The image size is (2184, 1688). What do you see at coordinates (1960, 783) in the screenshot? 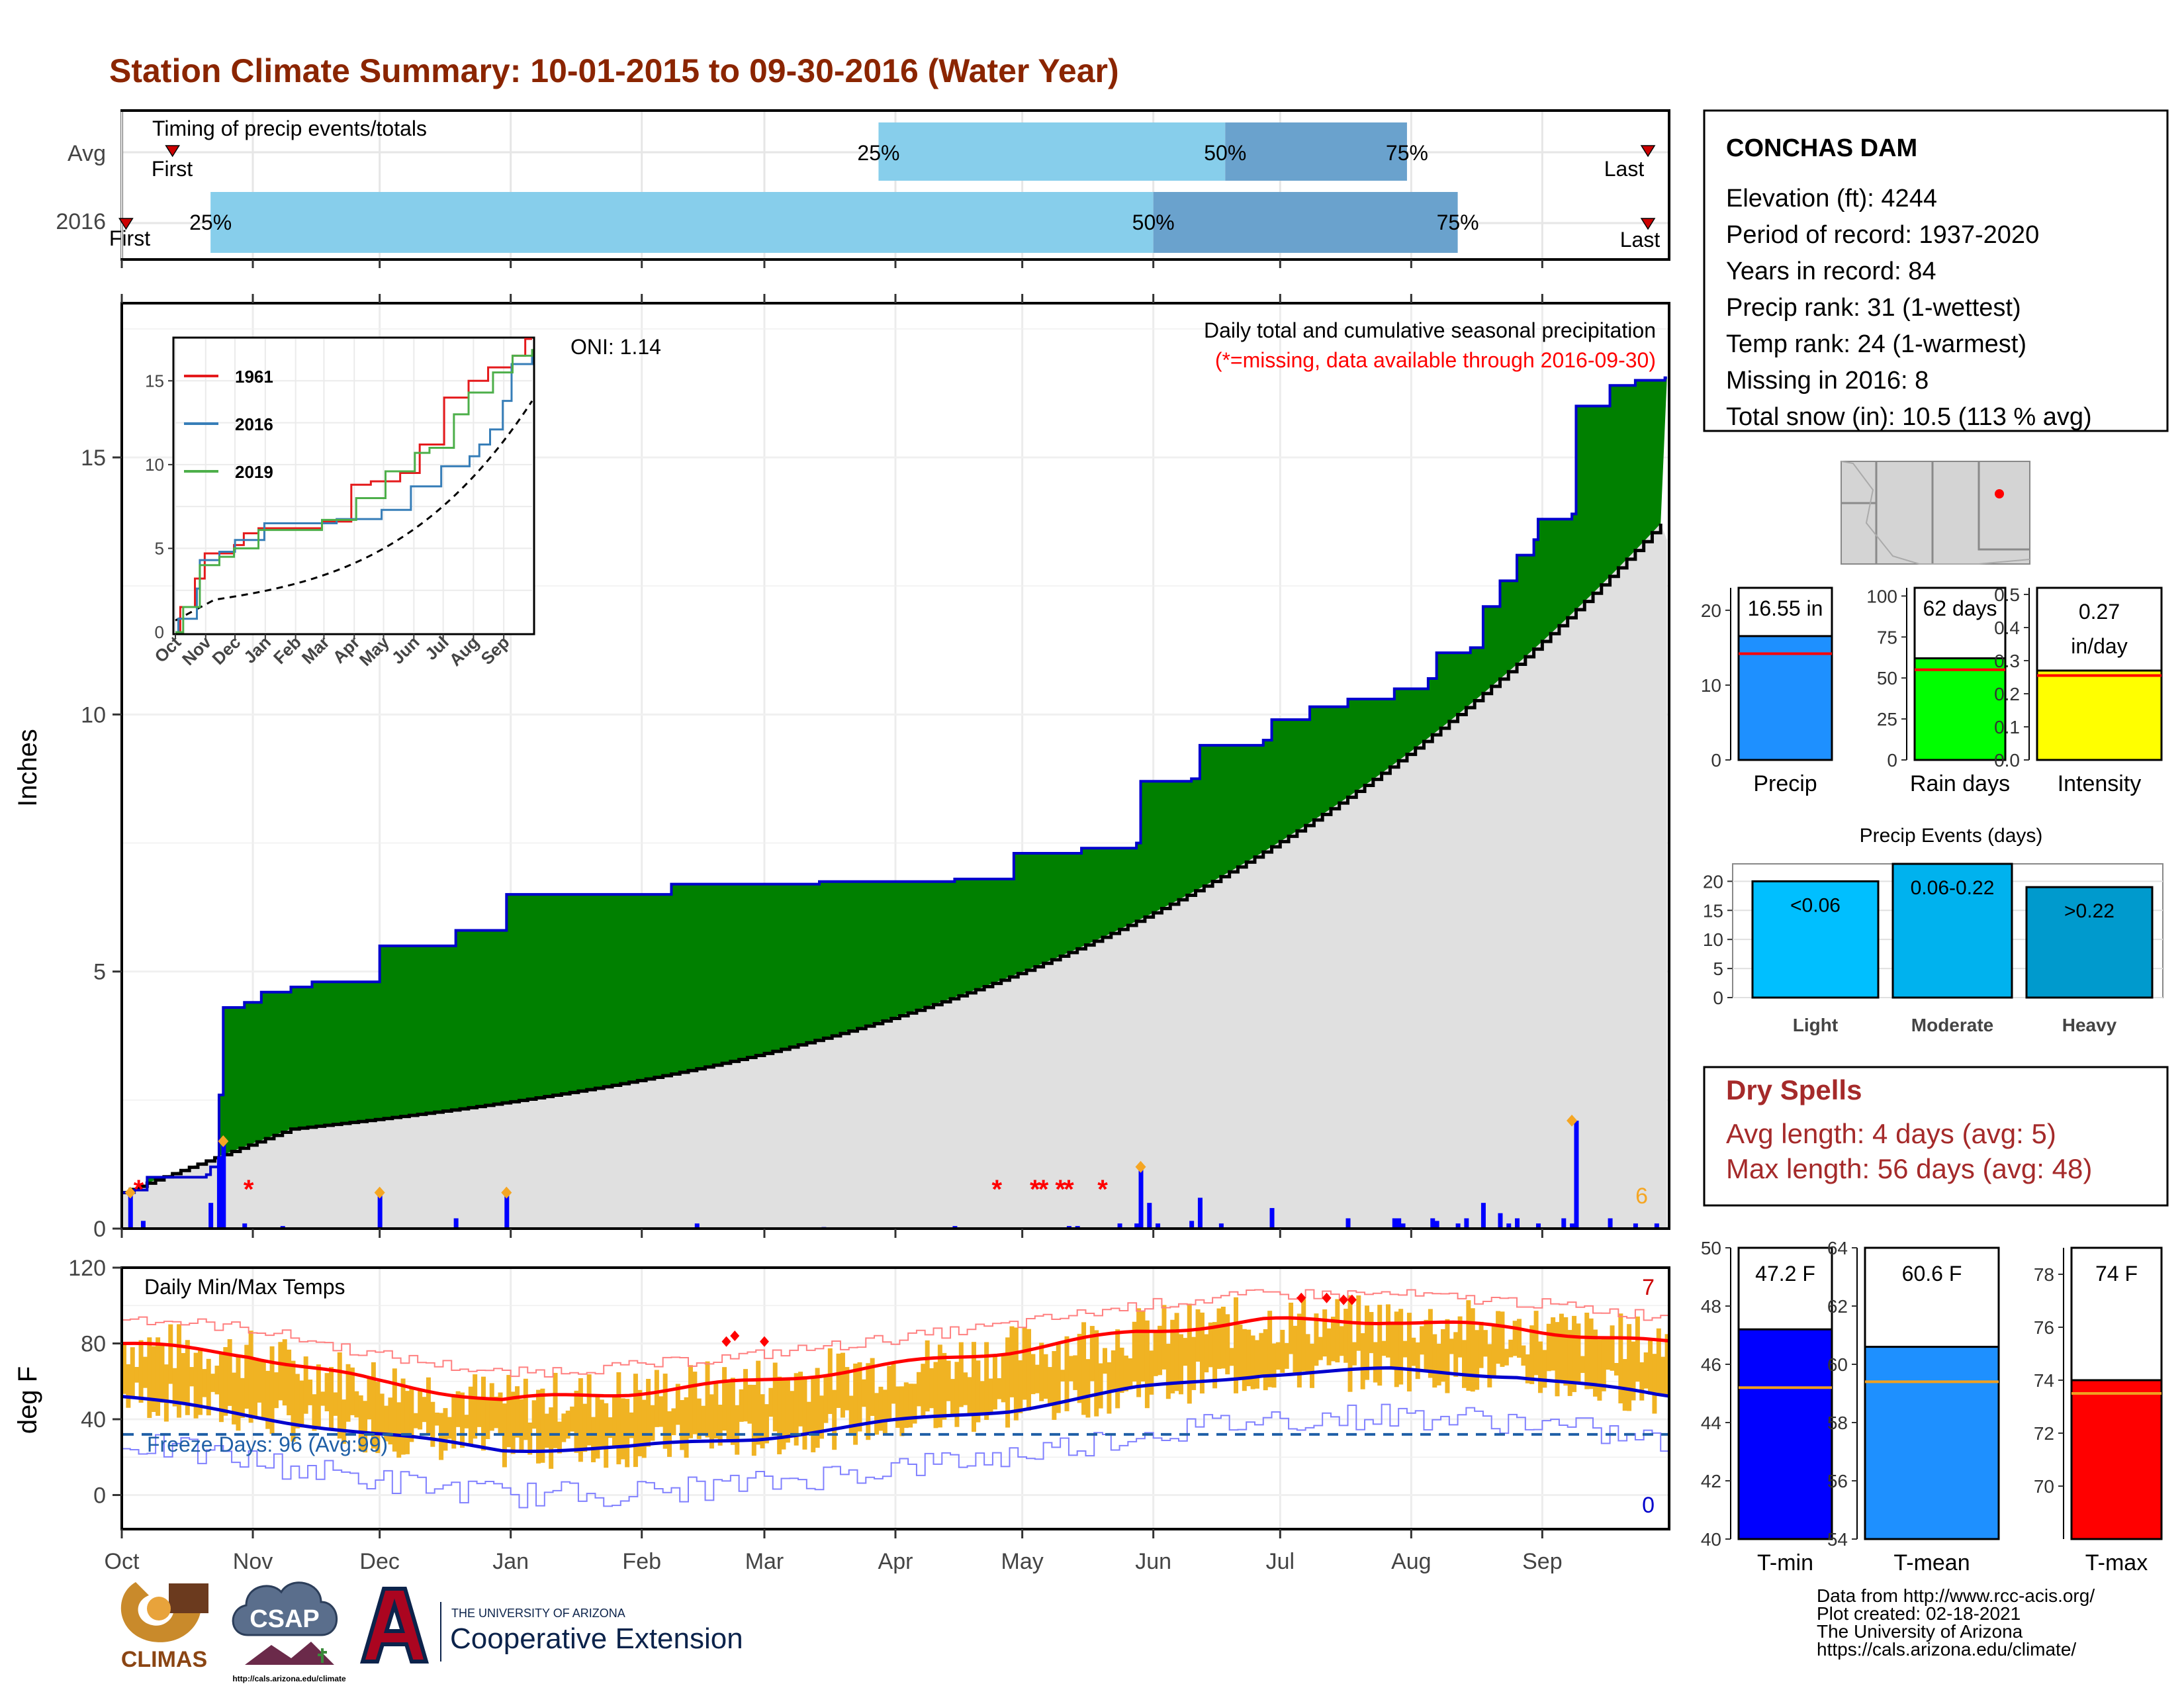
I see `stat-category-label: Rain days` at bounding box center [1960, 783].